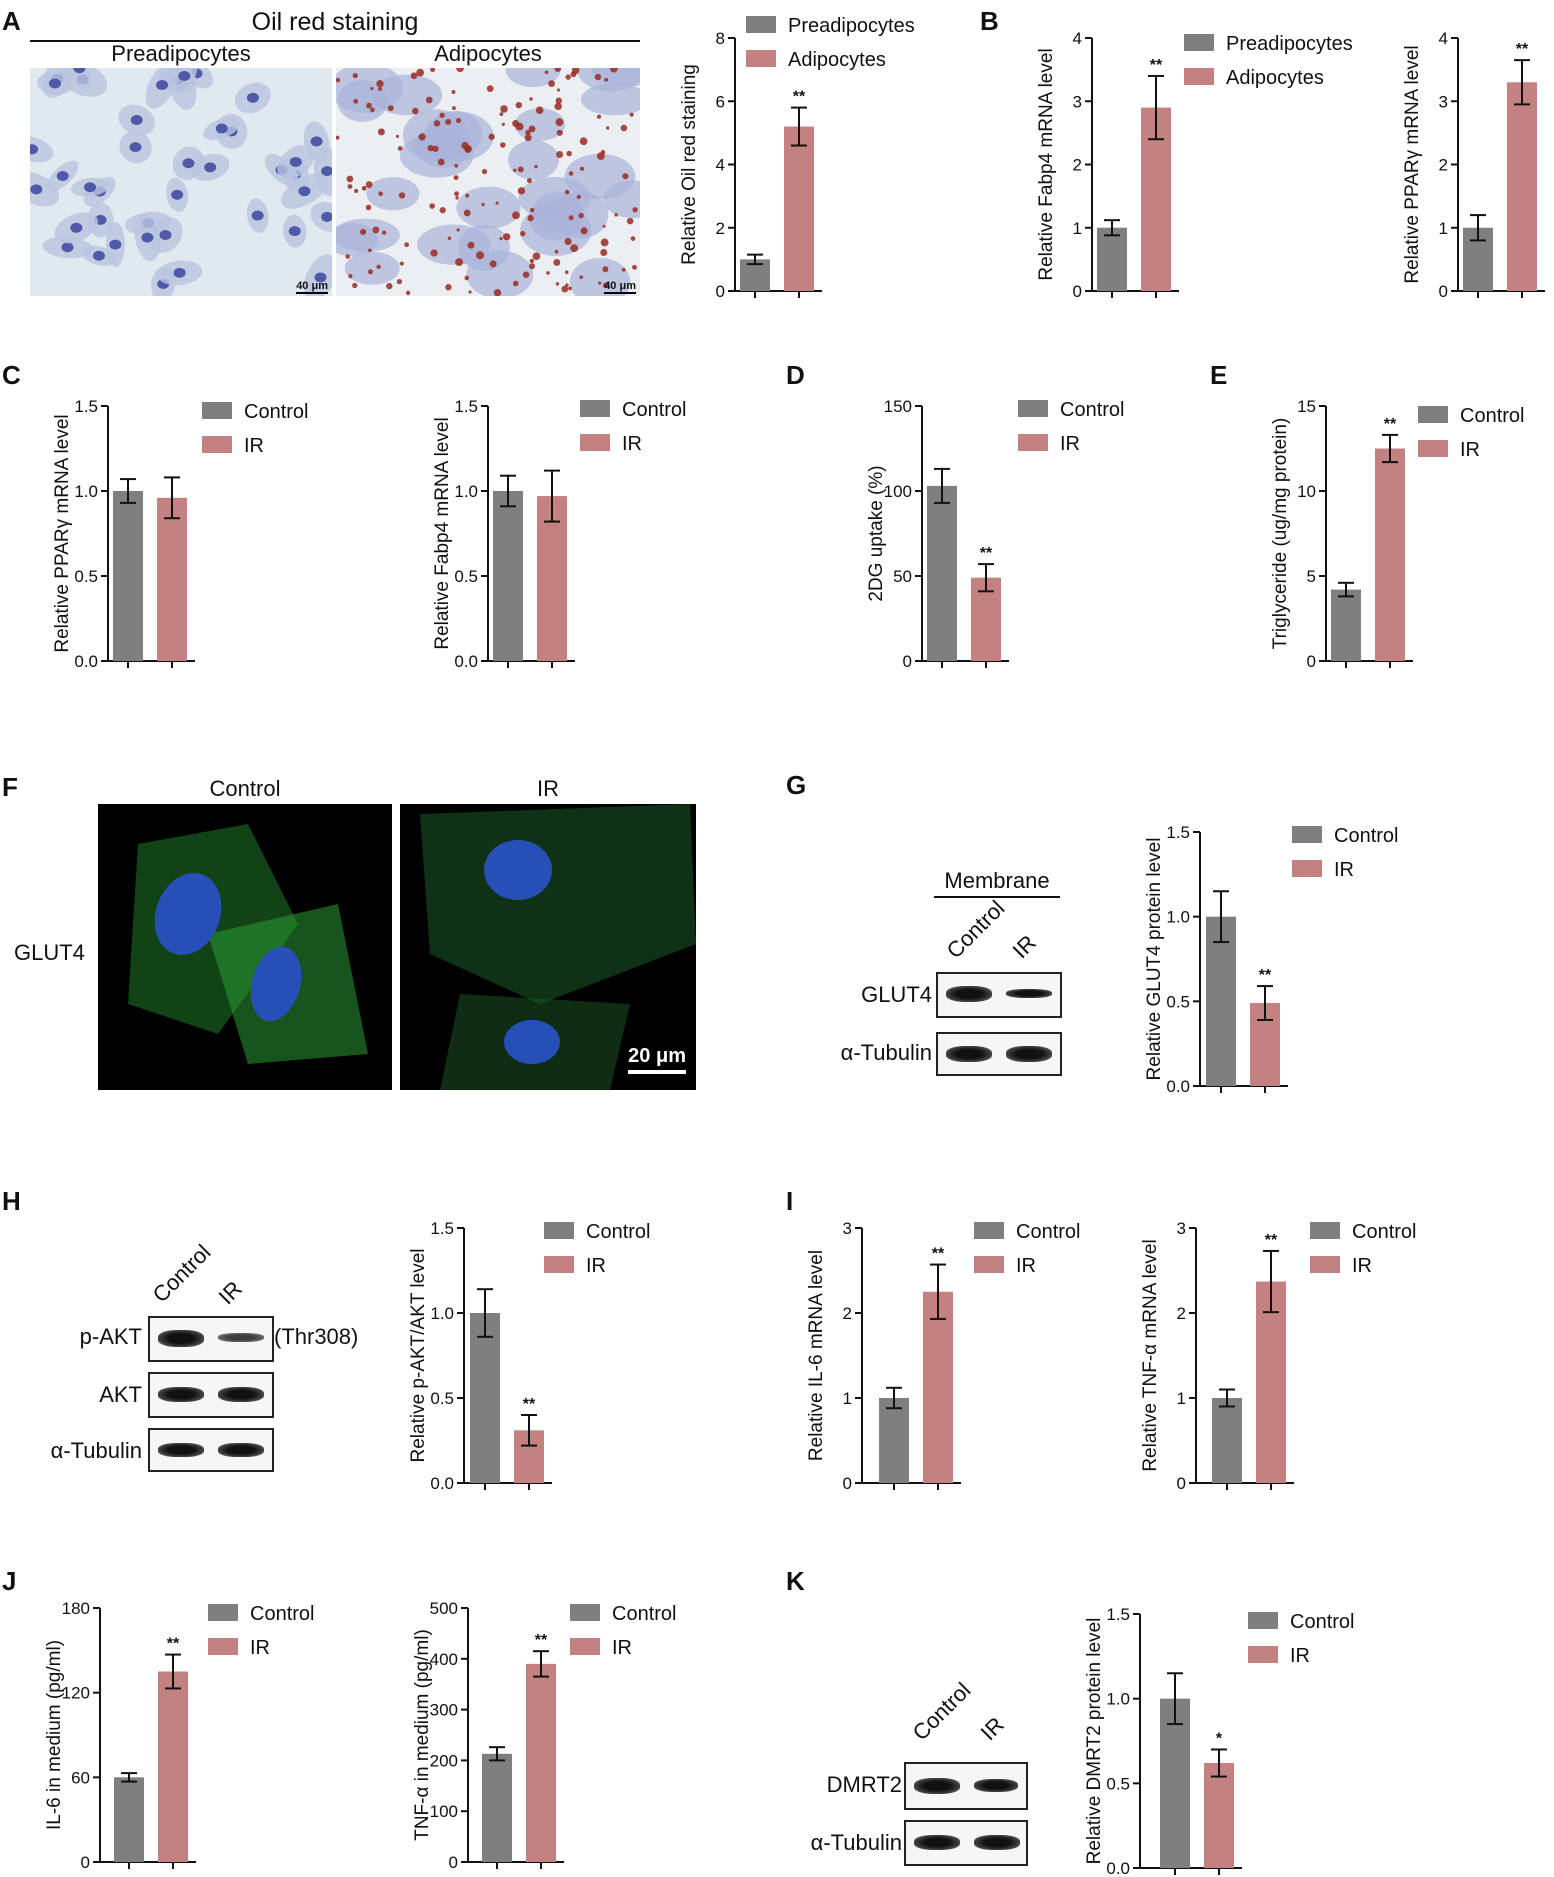  I want to click on nucleus, so click(532, 1042).